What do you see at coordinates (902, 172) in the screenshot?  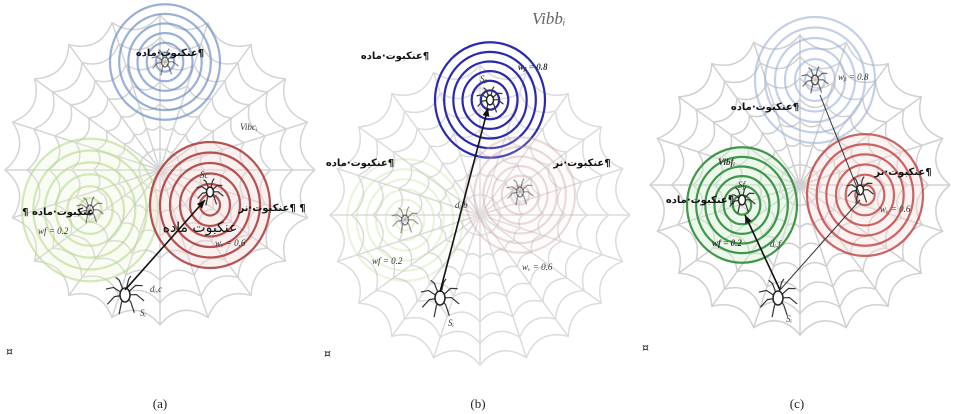 I see `label: عنکبوت·نر¶` at bounding box center [902, 172].